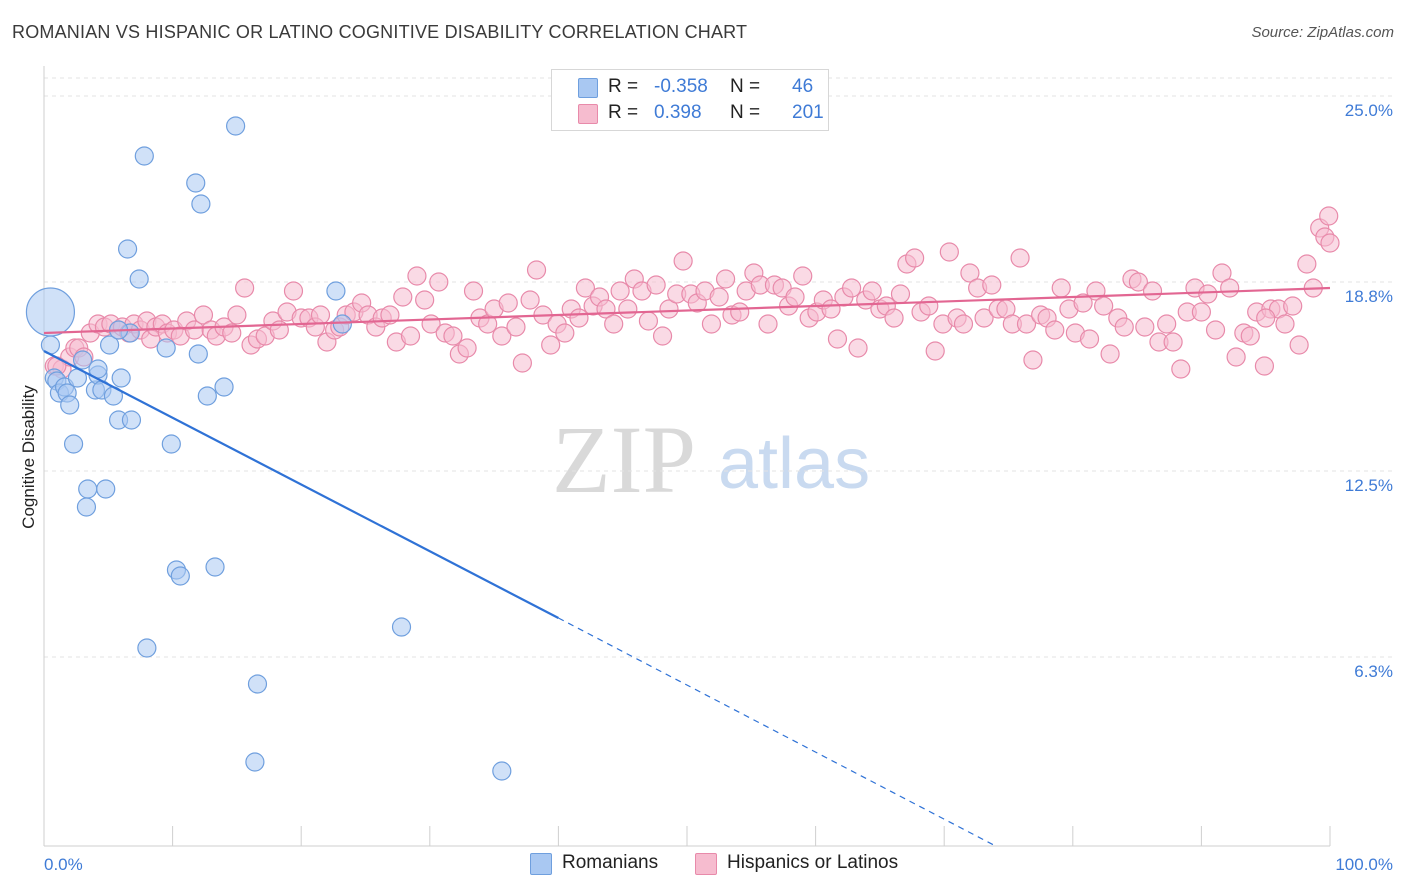  Describe the element at coordinates (803, 86) in the screenshot. I see `legend-n-value: 46` at that location.